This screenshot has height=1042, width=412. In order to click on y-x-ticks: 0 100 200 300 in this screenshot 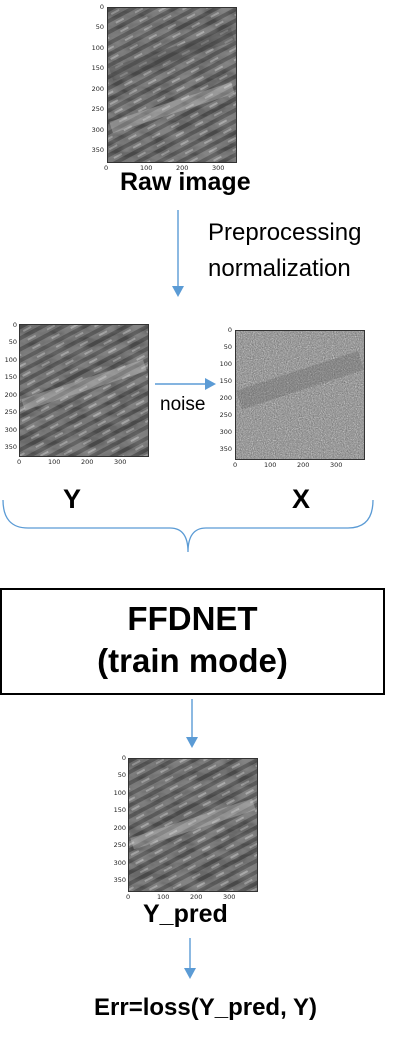, I will do `click(87, 464)`.